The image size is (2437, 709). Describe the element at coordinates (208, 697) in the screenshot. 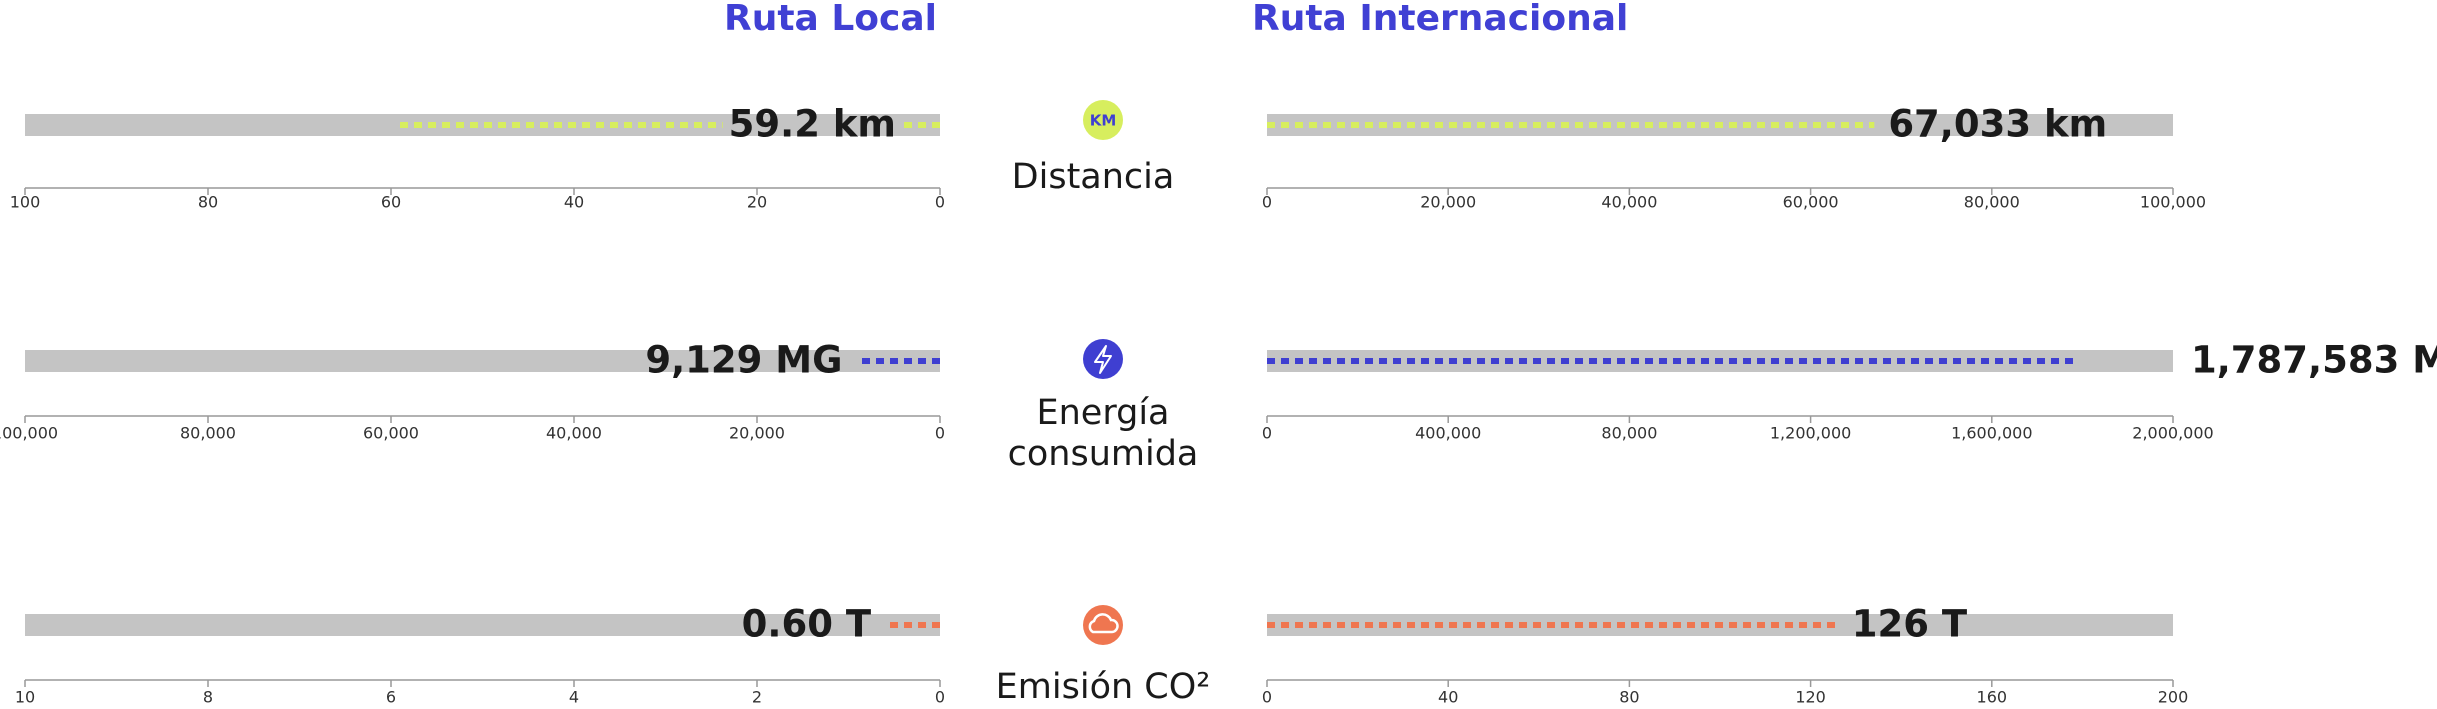

I see `x-tick-label: 8` at that location.